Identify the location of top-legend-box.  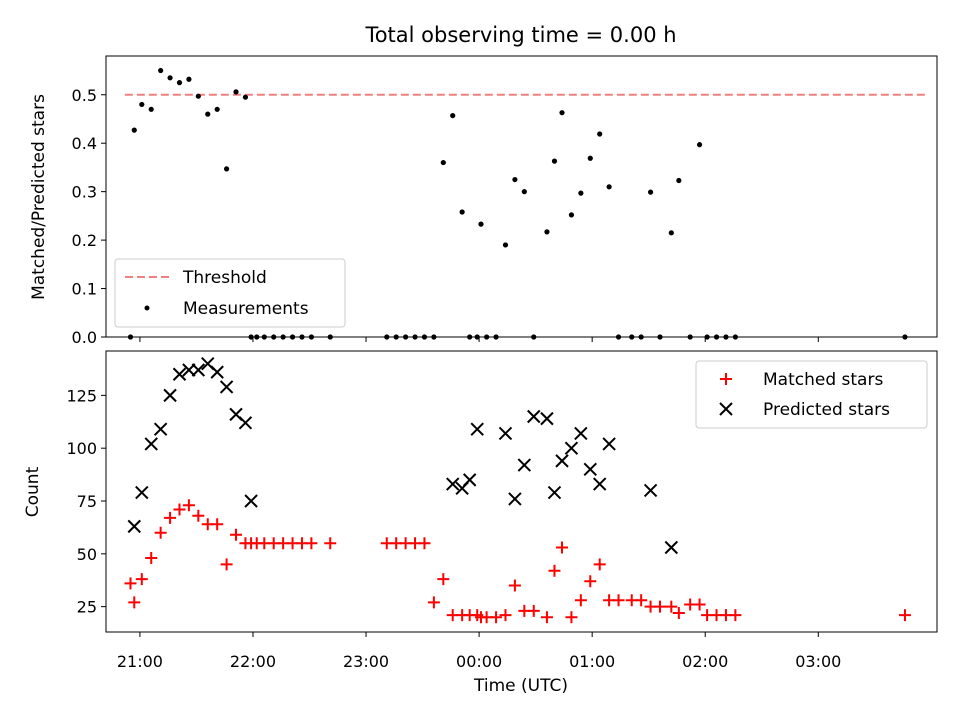
(230, 293).